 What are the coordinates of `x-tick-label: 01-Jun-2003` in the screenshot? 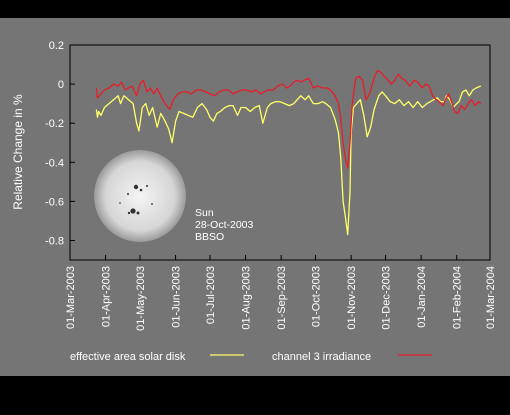 It's located at (177, 297).